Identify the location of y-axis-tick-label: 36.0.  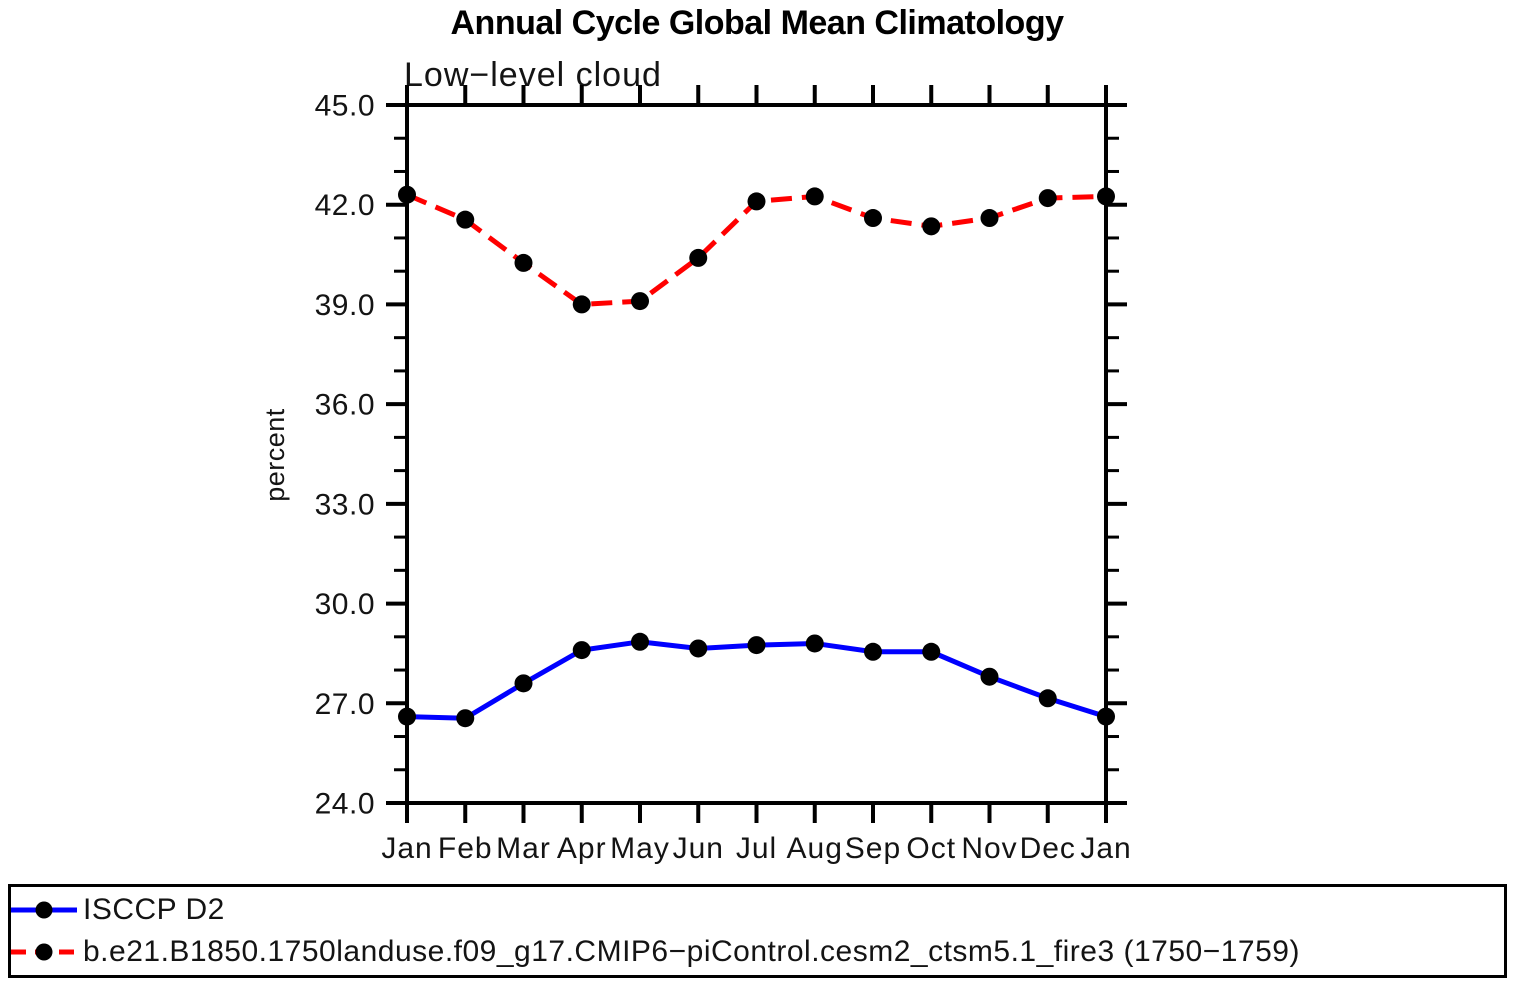
(345, 405).